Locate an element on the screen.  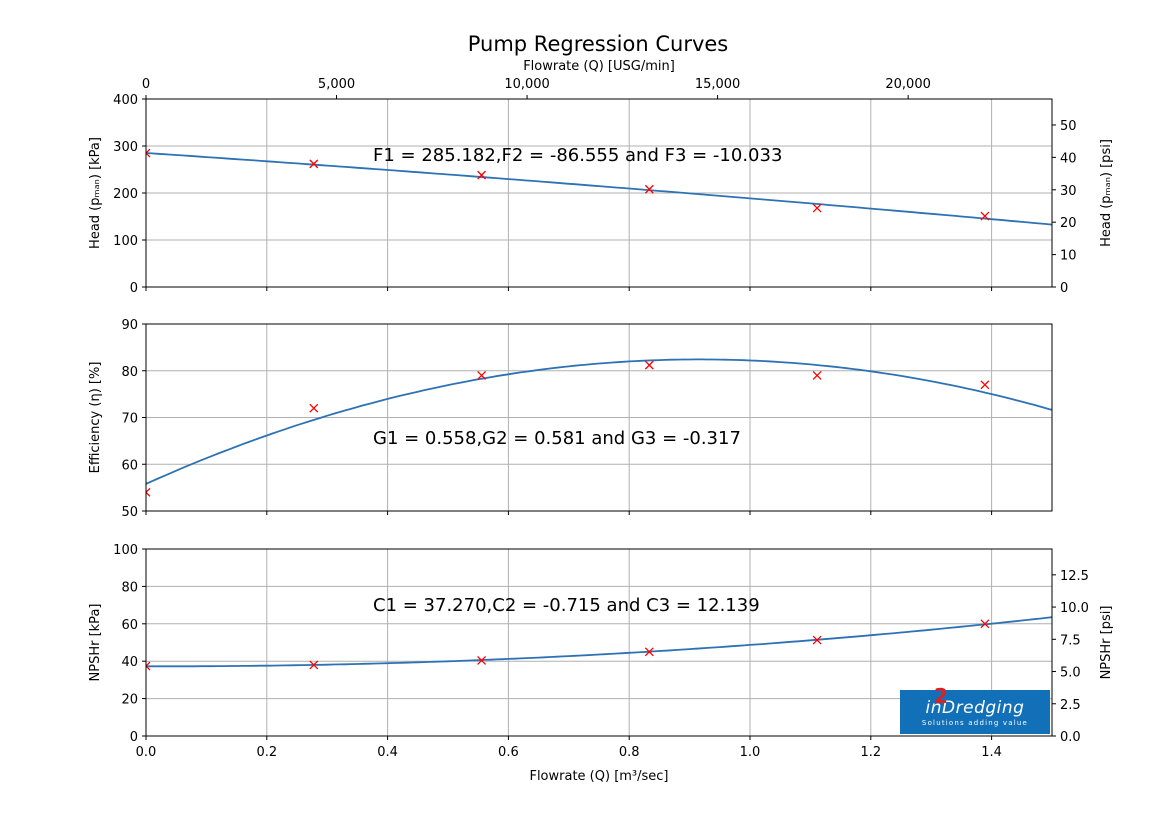
x-tick-label: 0.0 is located at coordinates (146, 752).